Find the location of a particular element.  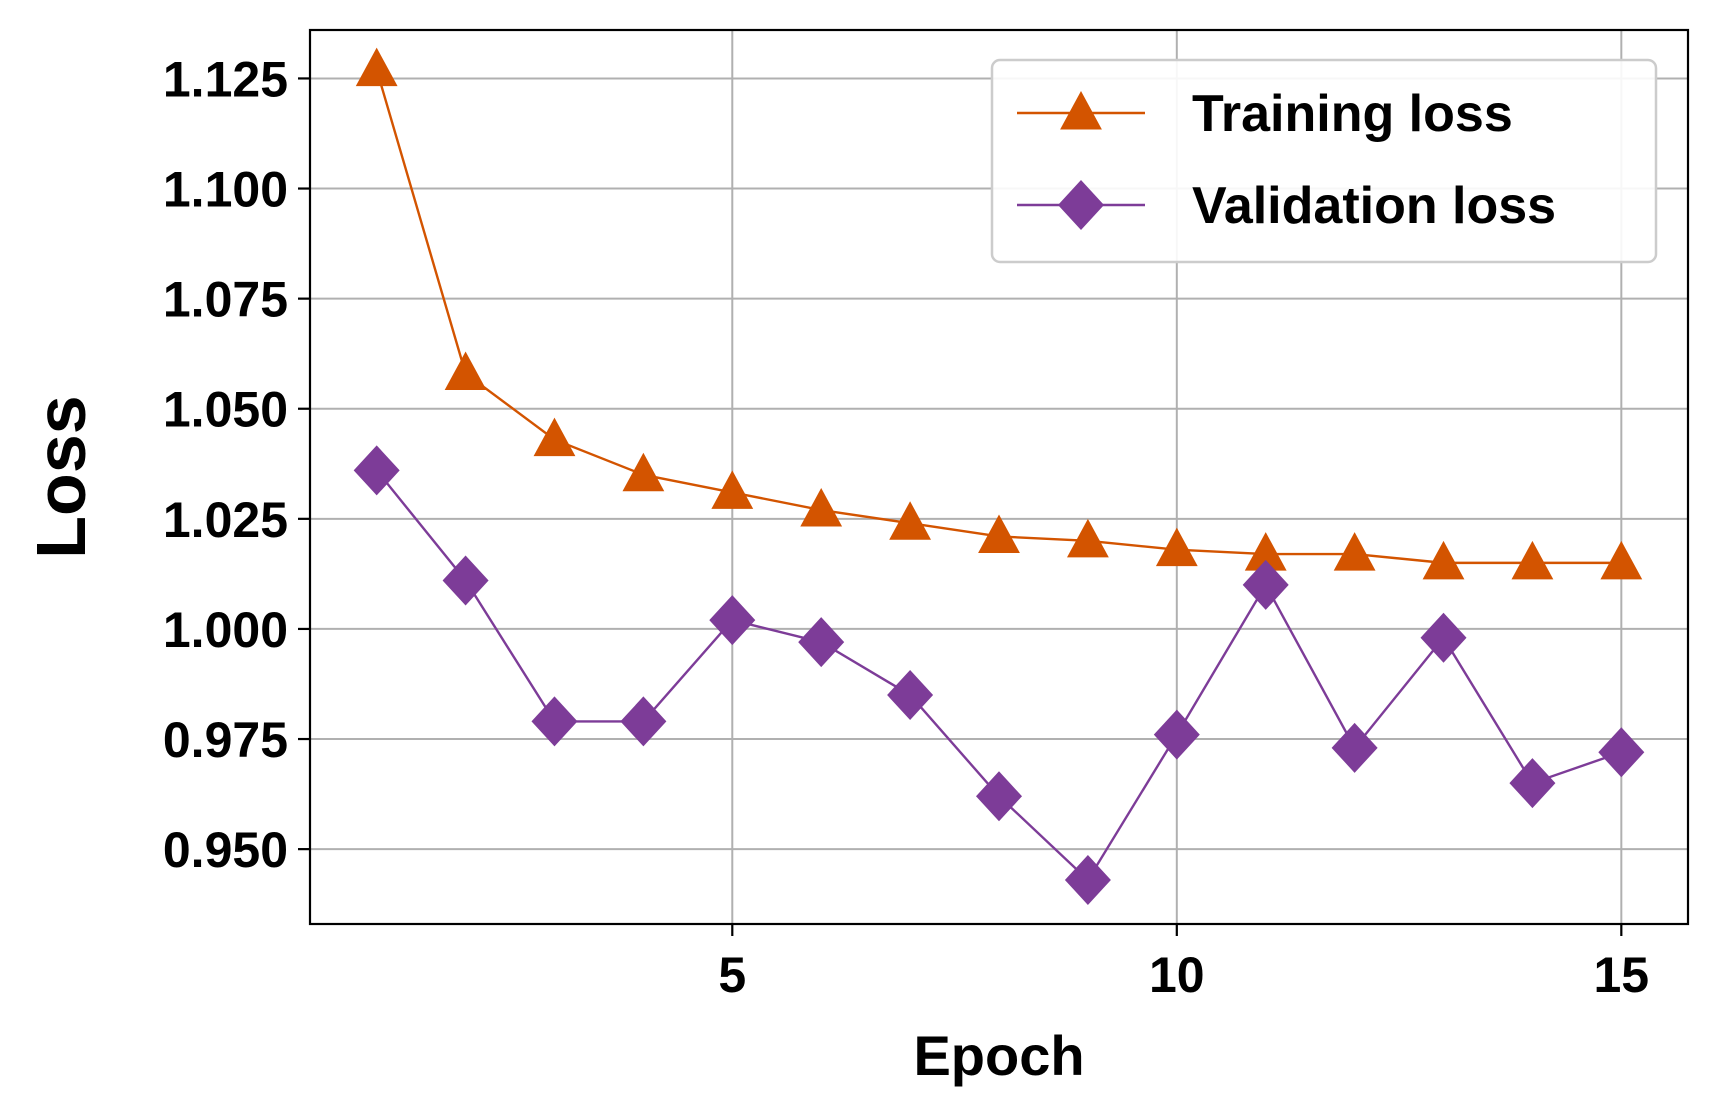

legend-label: Training loss is located at coordinates (1352, 114).